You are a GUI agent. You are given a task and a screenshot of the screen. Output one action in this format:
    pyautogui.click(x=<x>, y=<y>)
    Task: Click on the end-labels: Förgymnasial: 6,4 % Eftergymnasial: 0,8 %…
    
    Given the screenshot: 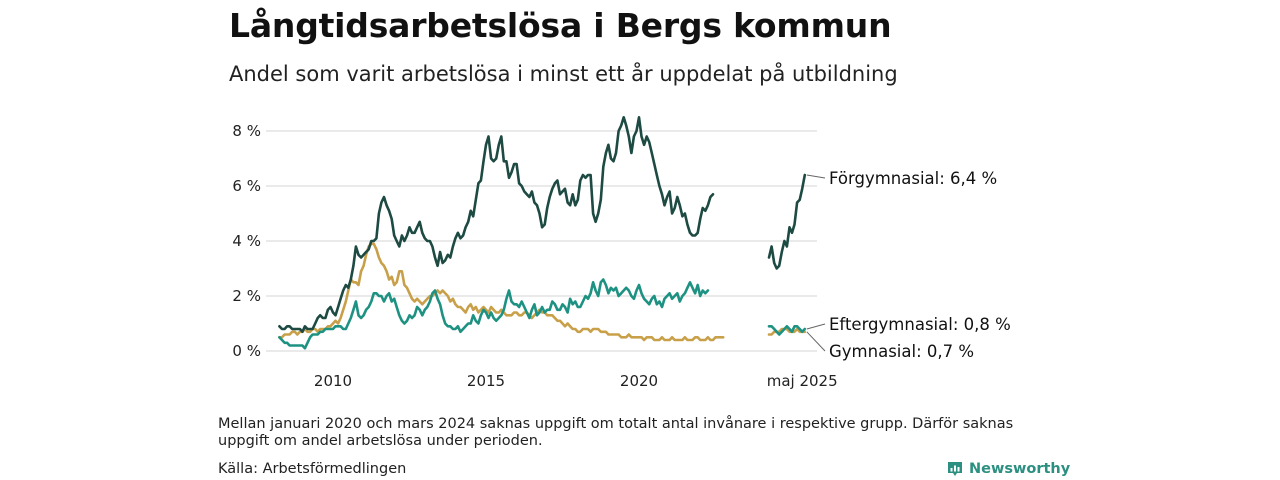 What is the action you would take?
    pyautogui.click(x=908, y=265)
    